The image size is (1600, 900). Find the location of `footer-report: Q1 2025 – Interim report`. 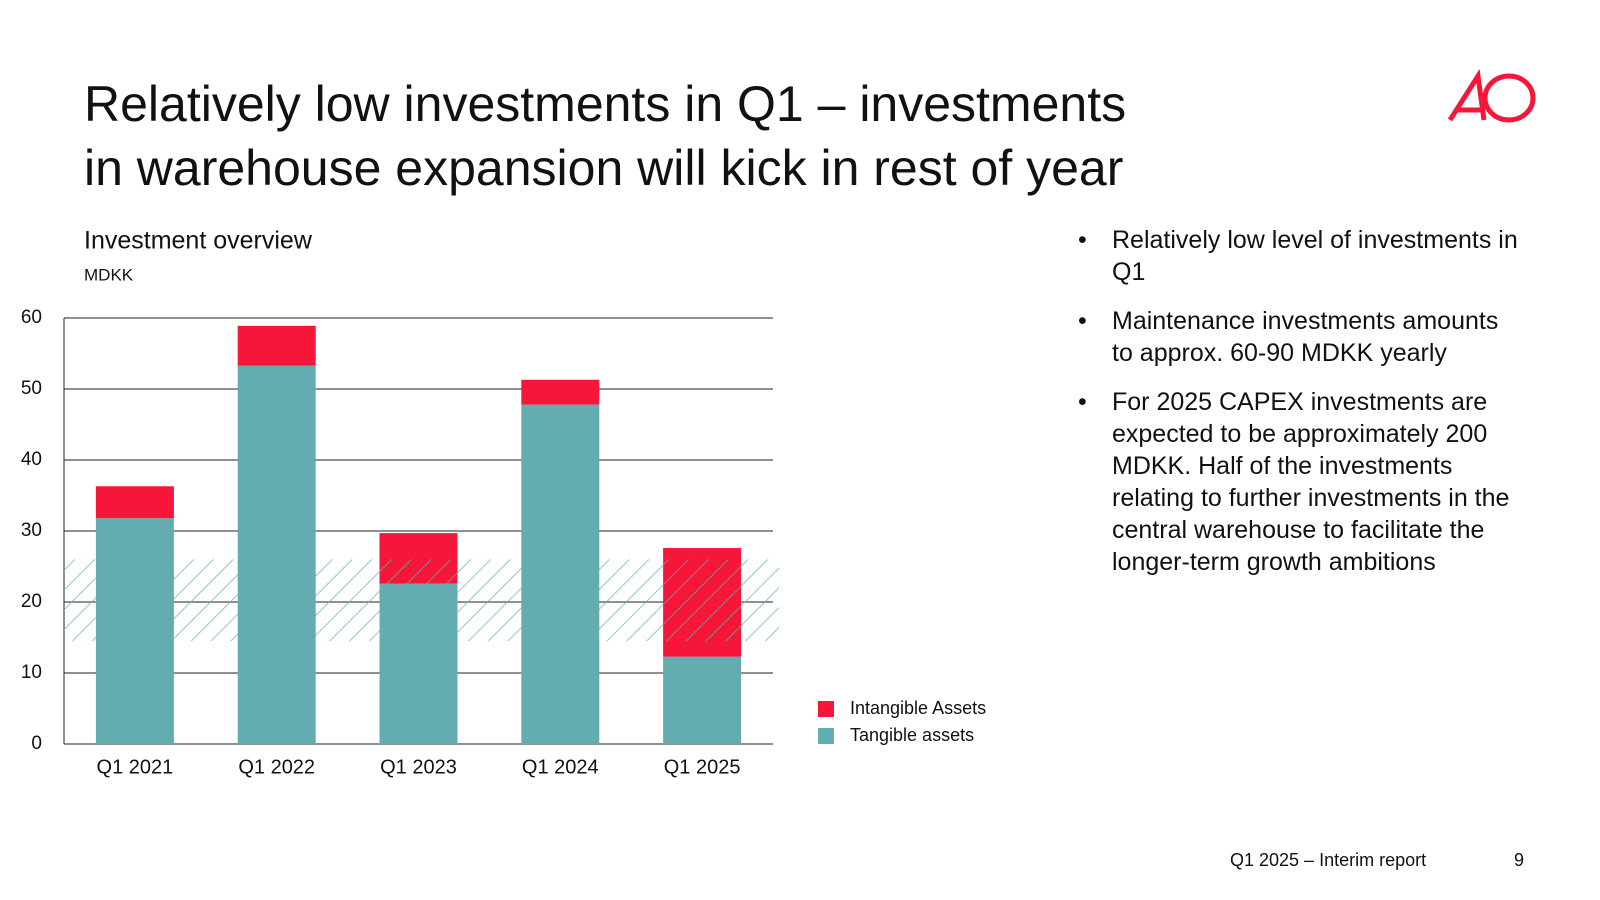

footer-report: Q1 2025 – Interim report is located at coordinates (1328, 860).